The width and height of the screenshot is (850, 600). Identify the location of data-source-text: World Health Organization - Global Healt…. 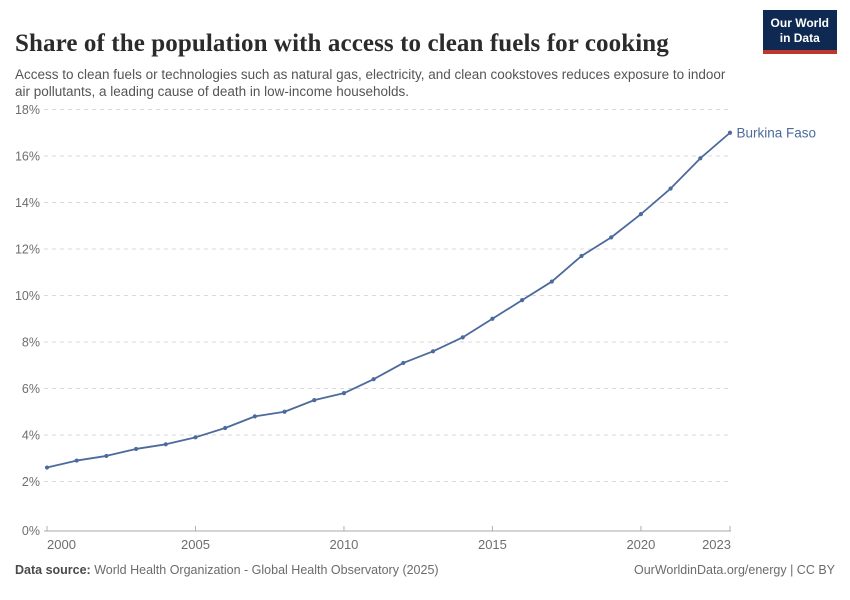
(264, 570).